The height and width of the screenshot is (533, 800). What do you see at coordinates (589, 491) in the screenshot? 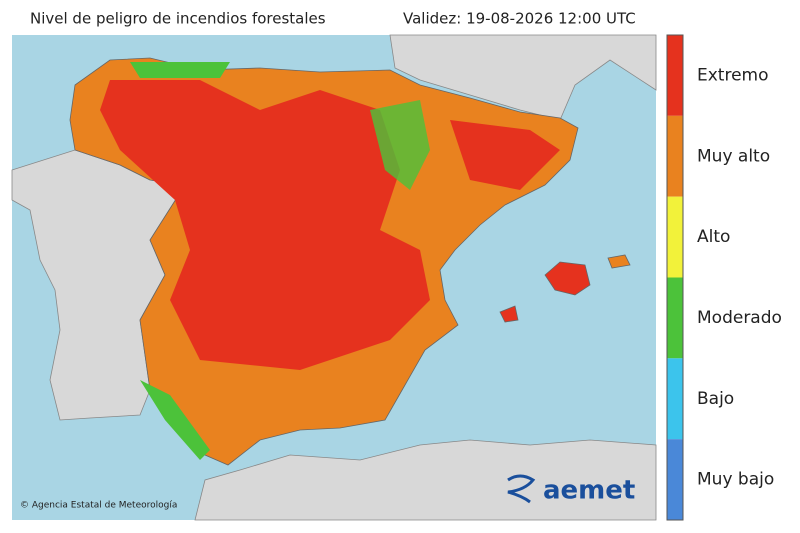
I see `logo: aemet` at bounding box center [589, 491].